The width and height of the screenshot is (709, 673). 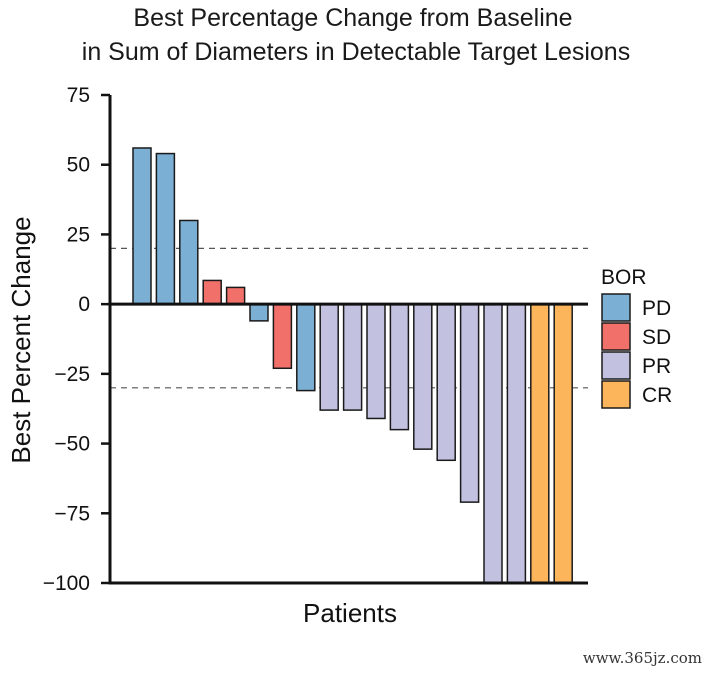 What do you see at coordinates (21, 339) in the screenshot?
I see `y-axis-label: Best Percent Change` at bounding box center [21, 339].